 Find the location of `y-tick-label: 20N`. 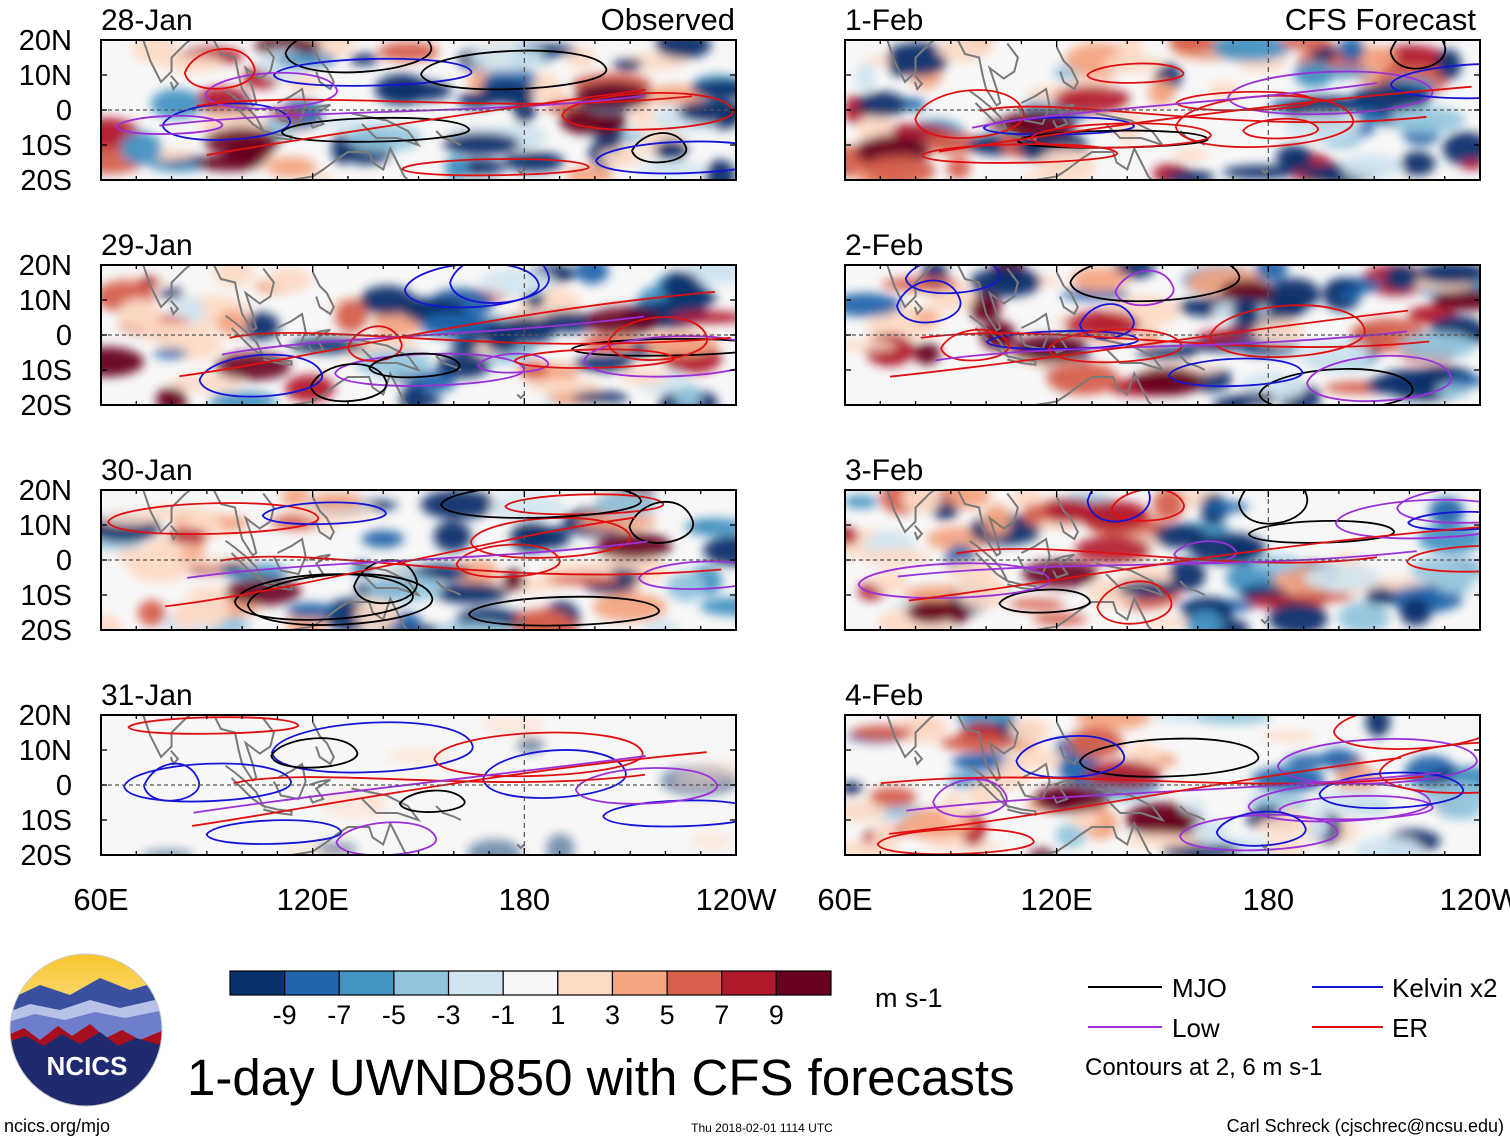

y-tick-label: 20N is located at coordinates (45, 716).